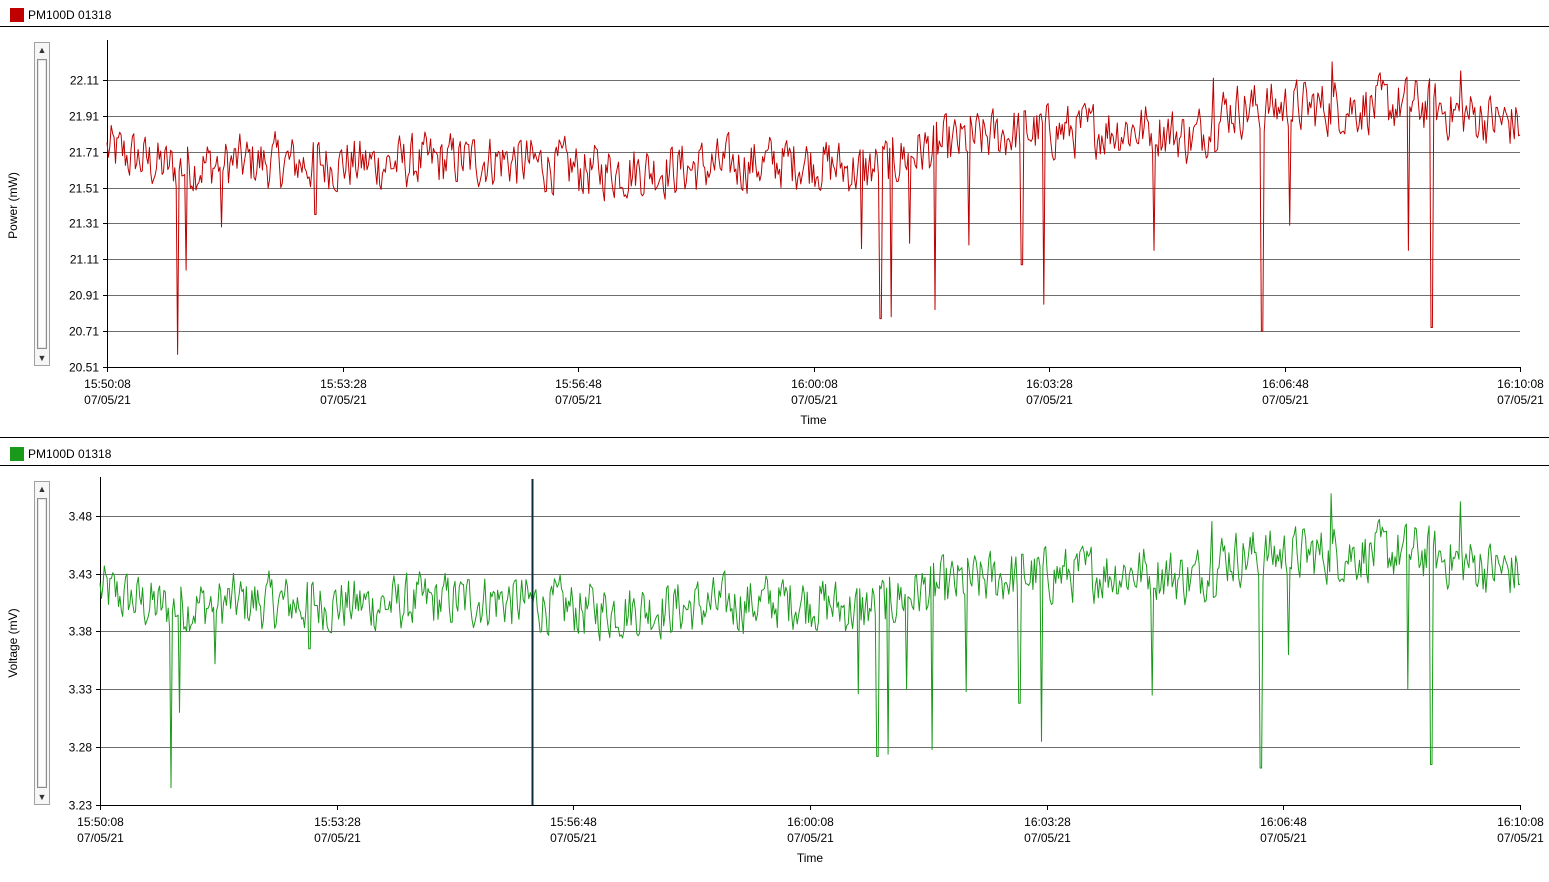 The width and height of the screenshot is (1549, 882). Describe the element at coordinates (84, 81) in the screenshot. I see `y-tick-label: 22.11` at that location.